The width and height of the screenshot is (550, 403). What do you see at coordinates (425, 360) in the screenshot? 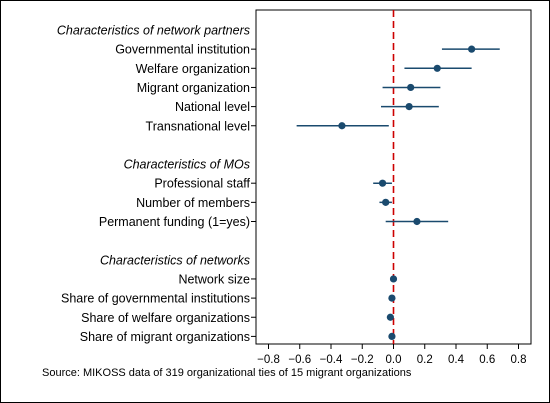
I see `x-tick-label: 0.2` at bounding box center [425, 360].